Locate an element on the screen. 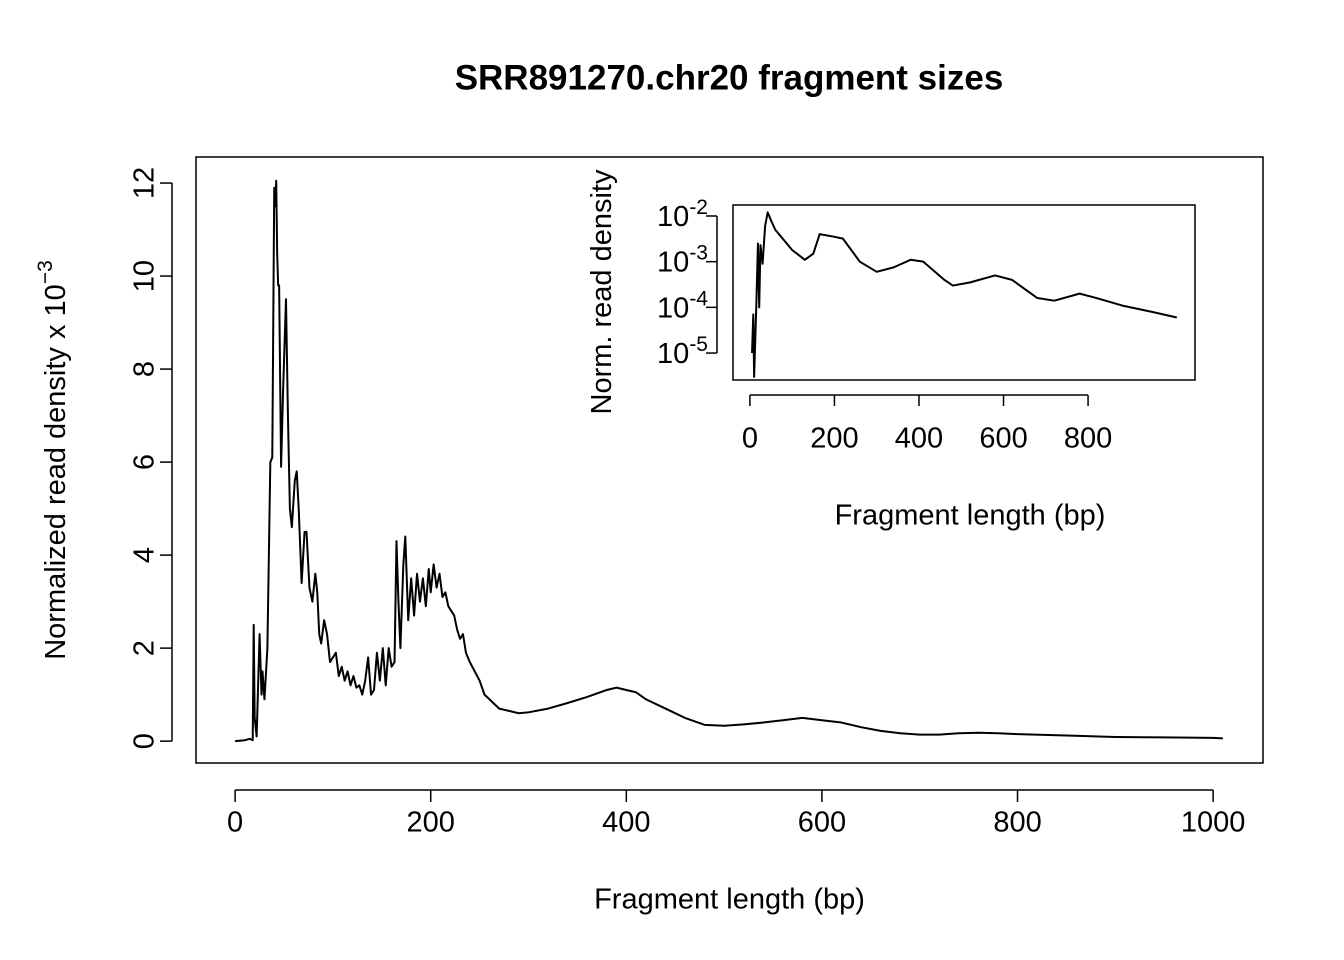  y-tick-label: 2 is located at coordinates (145, 648).